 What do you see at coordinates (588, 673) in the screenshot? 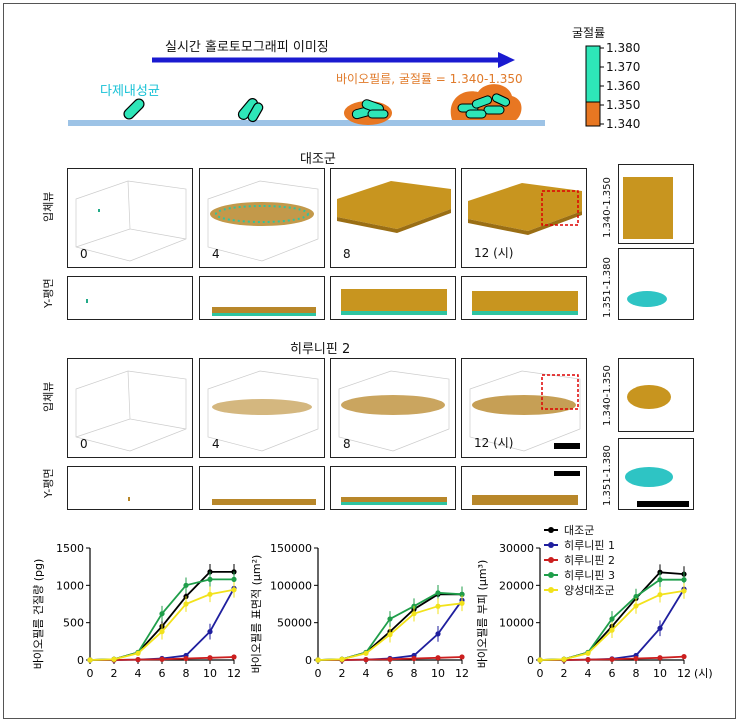
I see `x-tick-label: 4` at bounding box center [588, 673].